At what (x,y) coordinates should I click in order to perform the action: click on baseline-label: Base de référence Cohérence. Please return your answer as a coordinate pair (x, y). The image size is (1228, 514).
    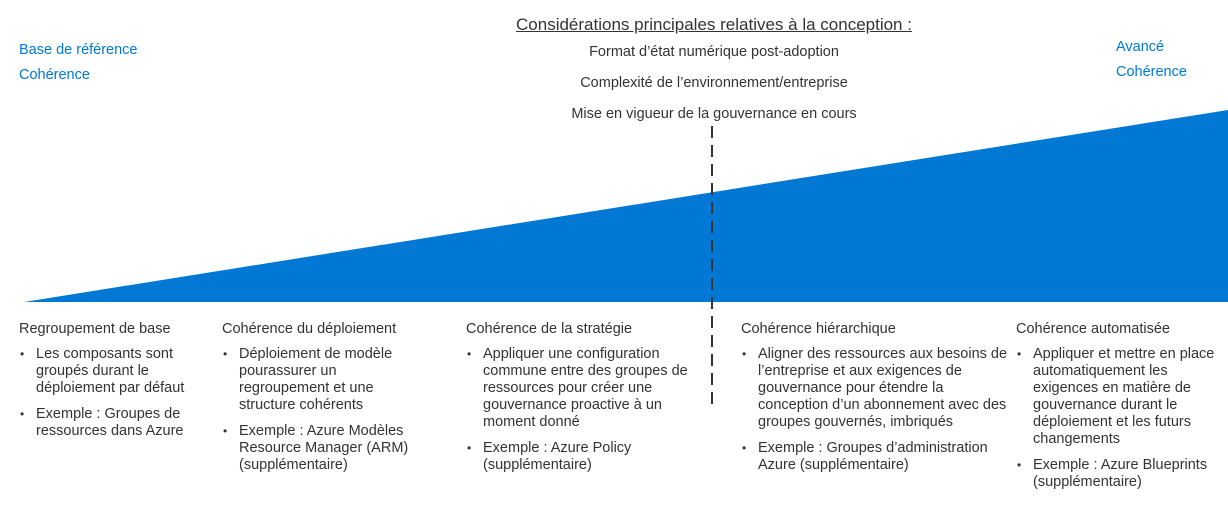
    Looking at the image, I should click on (78, 63).